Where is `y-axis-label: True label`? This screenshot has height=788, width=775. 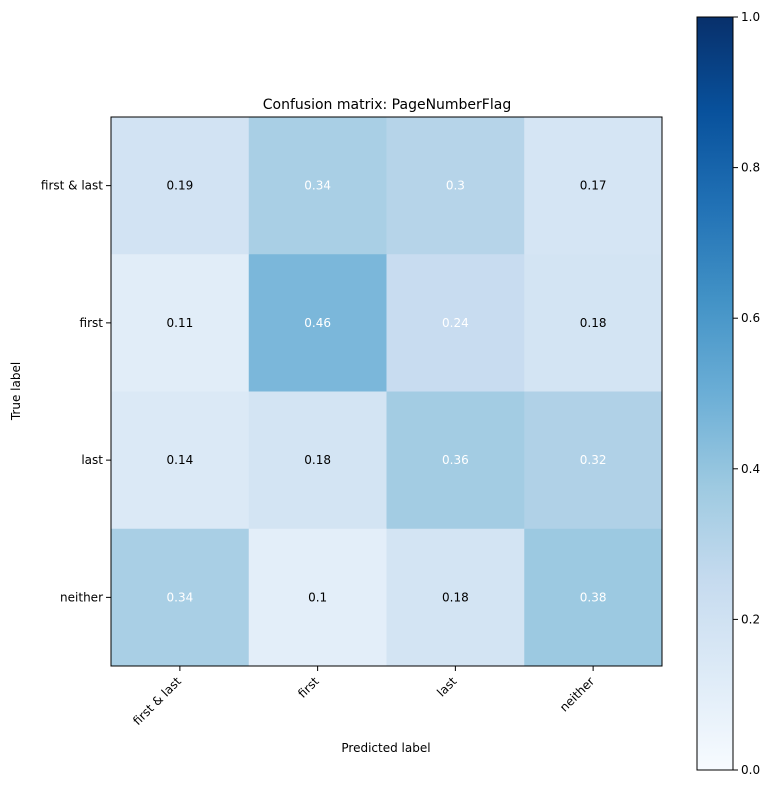 y-axis-label: True label is located at coordinates (16, 391).